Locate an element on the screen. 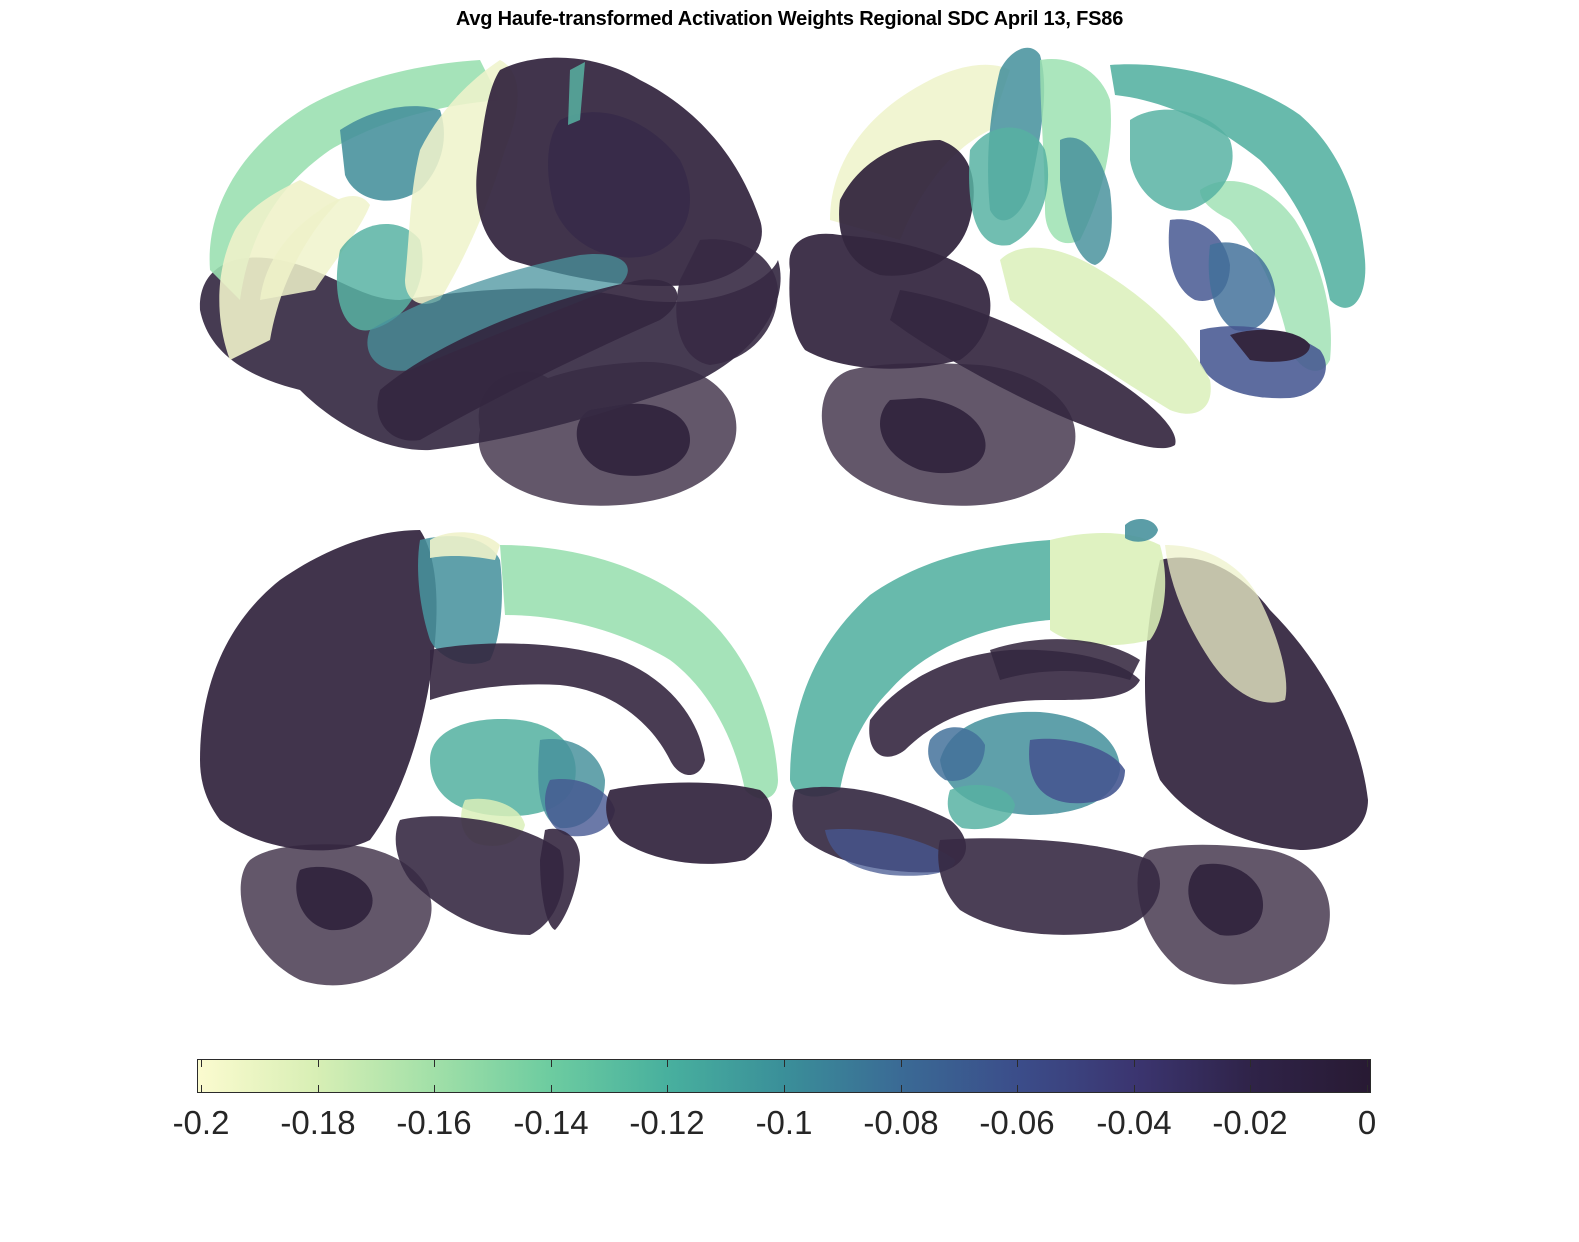 The height and width of the screenshot is (1242, 1579). colorbar-tick-label: -0.1 is located at coordinates (784, 1122).